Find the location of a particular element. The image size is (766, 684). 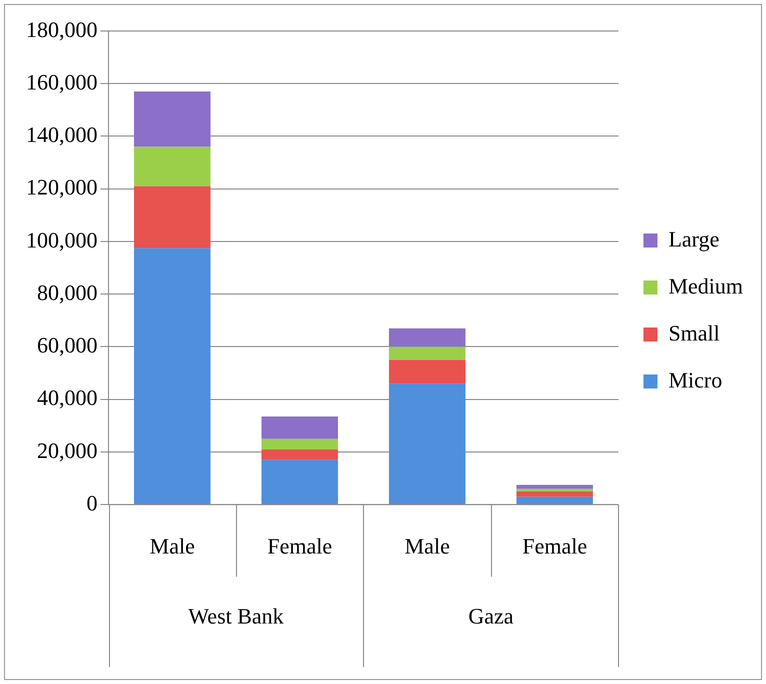

legend-label: Medium is located at coordinates (706, 285).